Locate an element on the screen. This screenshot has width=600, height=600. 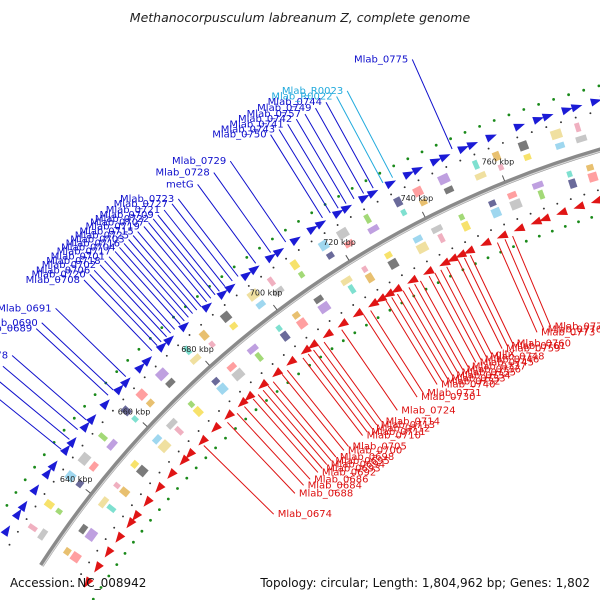
reverse_genes-label: Mlab_0736 is located at coordinates (494, 370).